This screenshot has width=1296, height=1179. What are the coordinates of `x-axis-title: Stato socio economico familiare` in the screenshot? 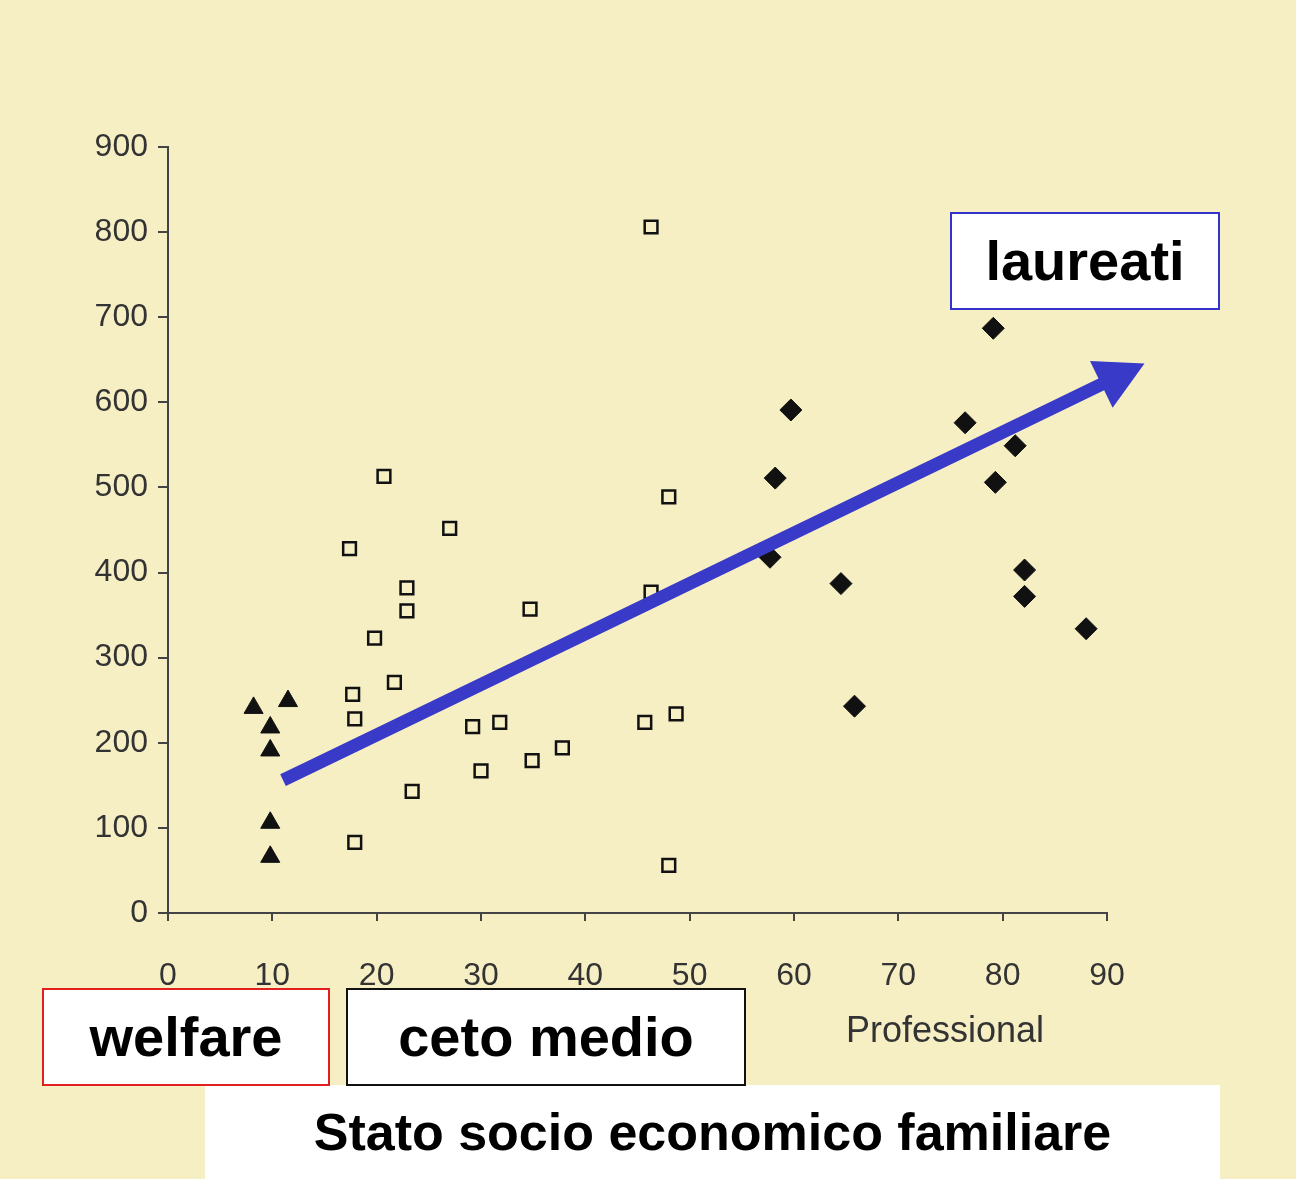 It's located at (712, 1132).